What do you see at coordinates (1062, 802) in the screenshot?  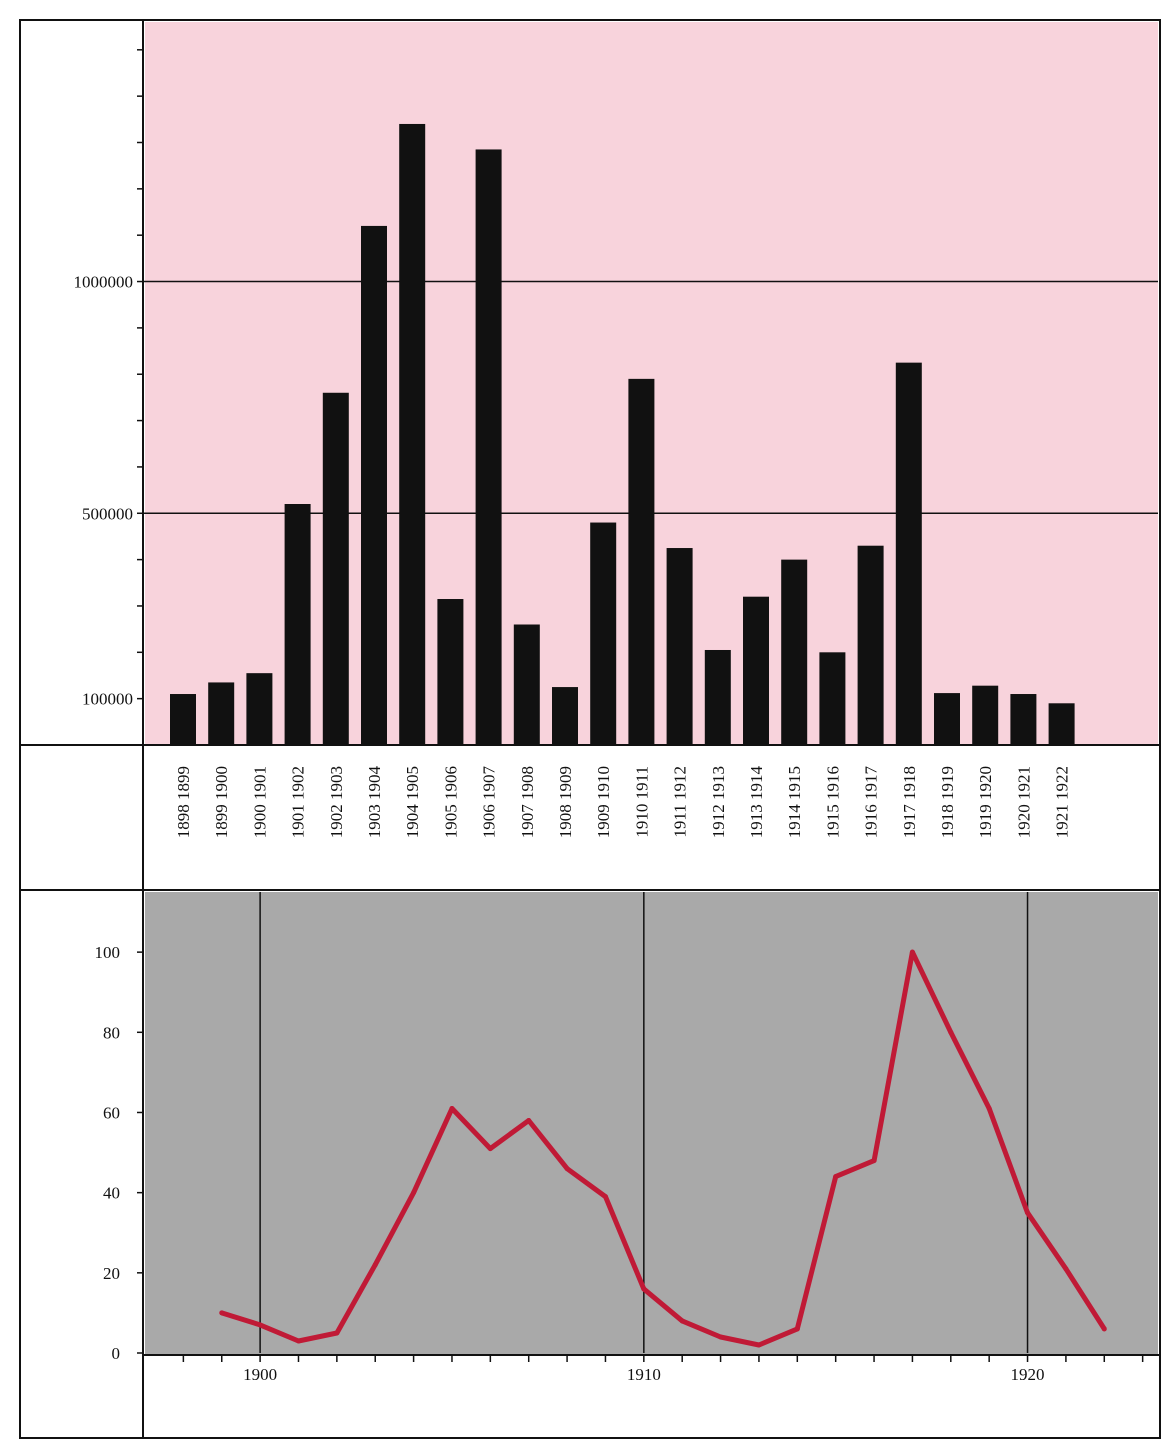 I see `x-tick-label: 1921 1922` at bounding box center [1062, 802].